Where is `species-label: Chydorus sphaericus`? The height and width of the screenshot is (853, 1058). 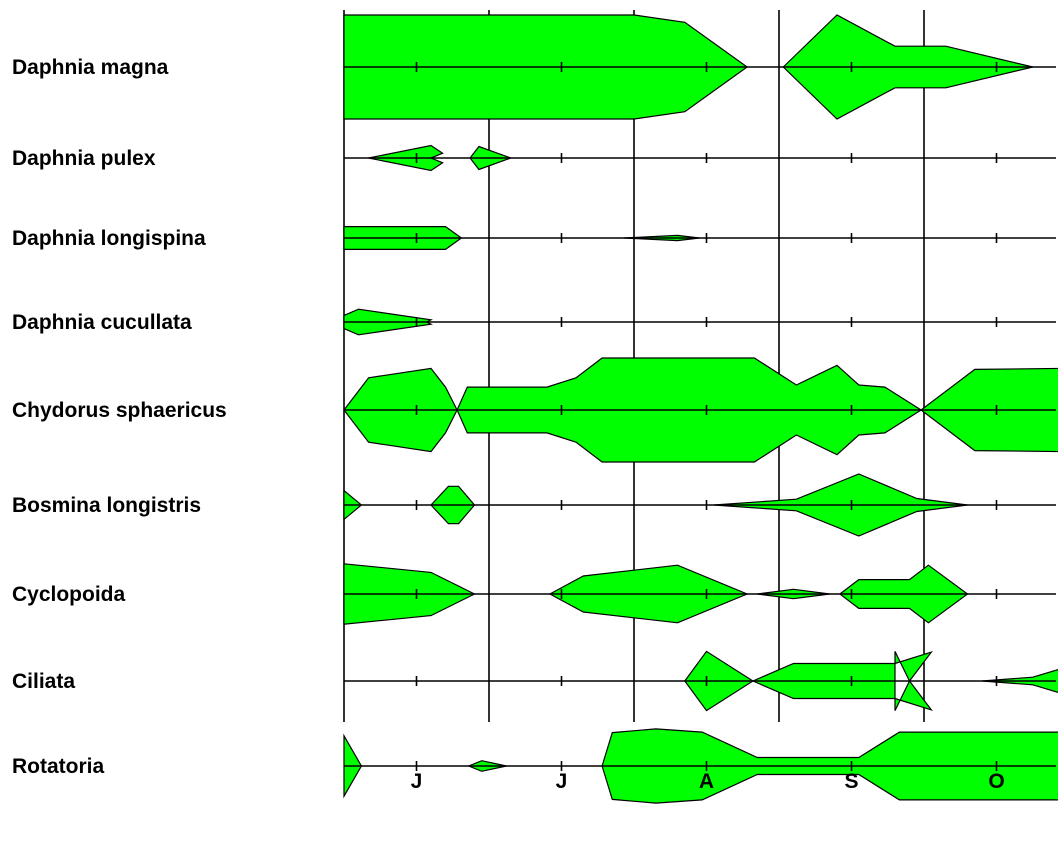 species-label: Chydorus sphaericus is located at coordinates (119, 410).